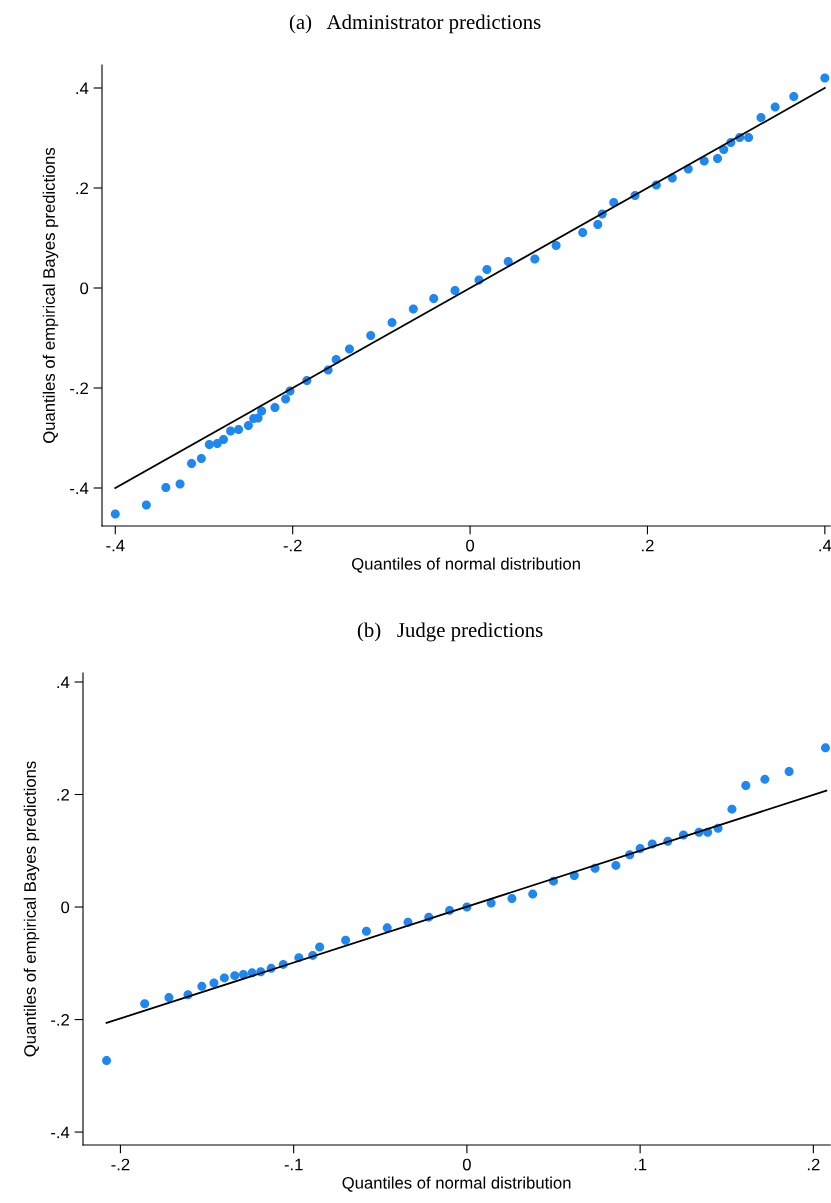  I want to click on x-tick-label: -.4, so click(115, 545).